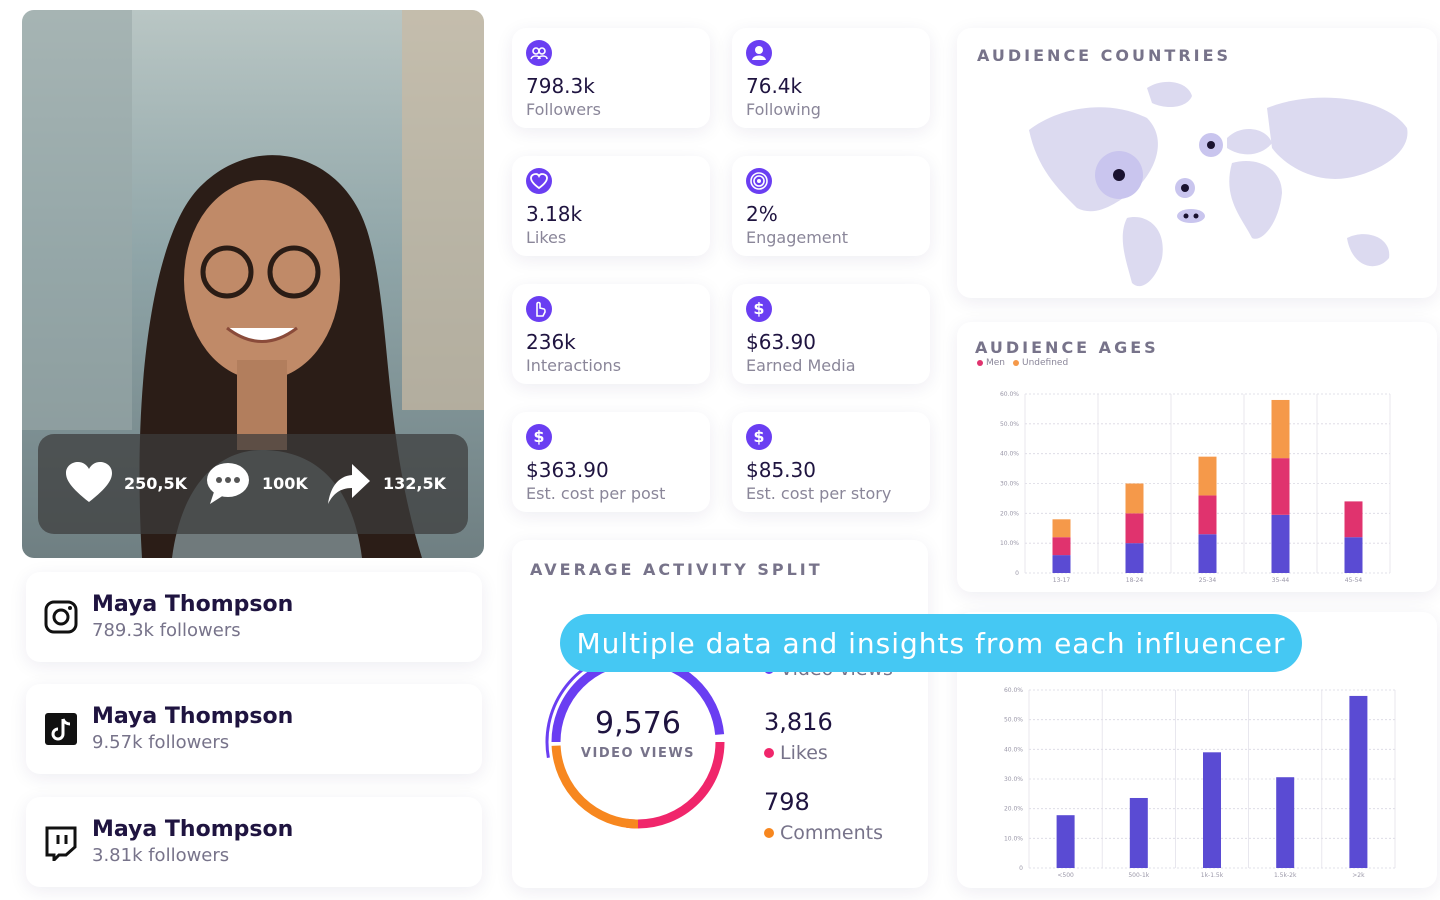  I want to click on share-icon, so click(349, 484).